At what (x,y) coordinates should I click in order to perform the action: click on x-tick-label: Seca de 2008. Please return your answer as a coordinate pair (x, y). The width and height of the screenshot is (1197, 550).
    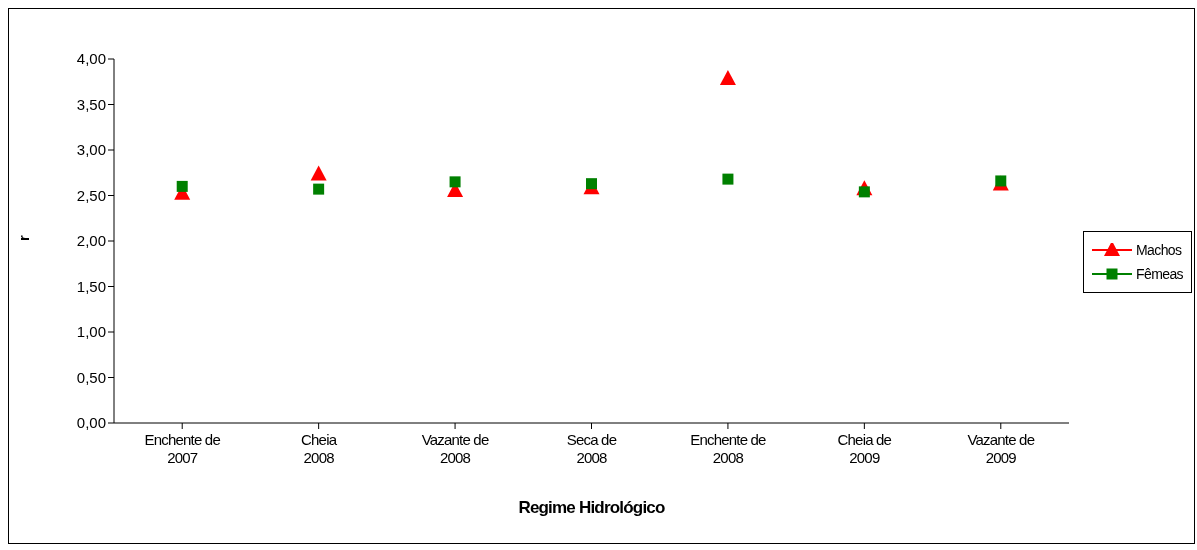
    Looking at the image, I should click on (591, 448).